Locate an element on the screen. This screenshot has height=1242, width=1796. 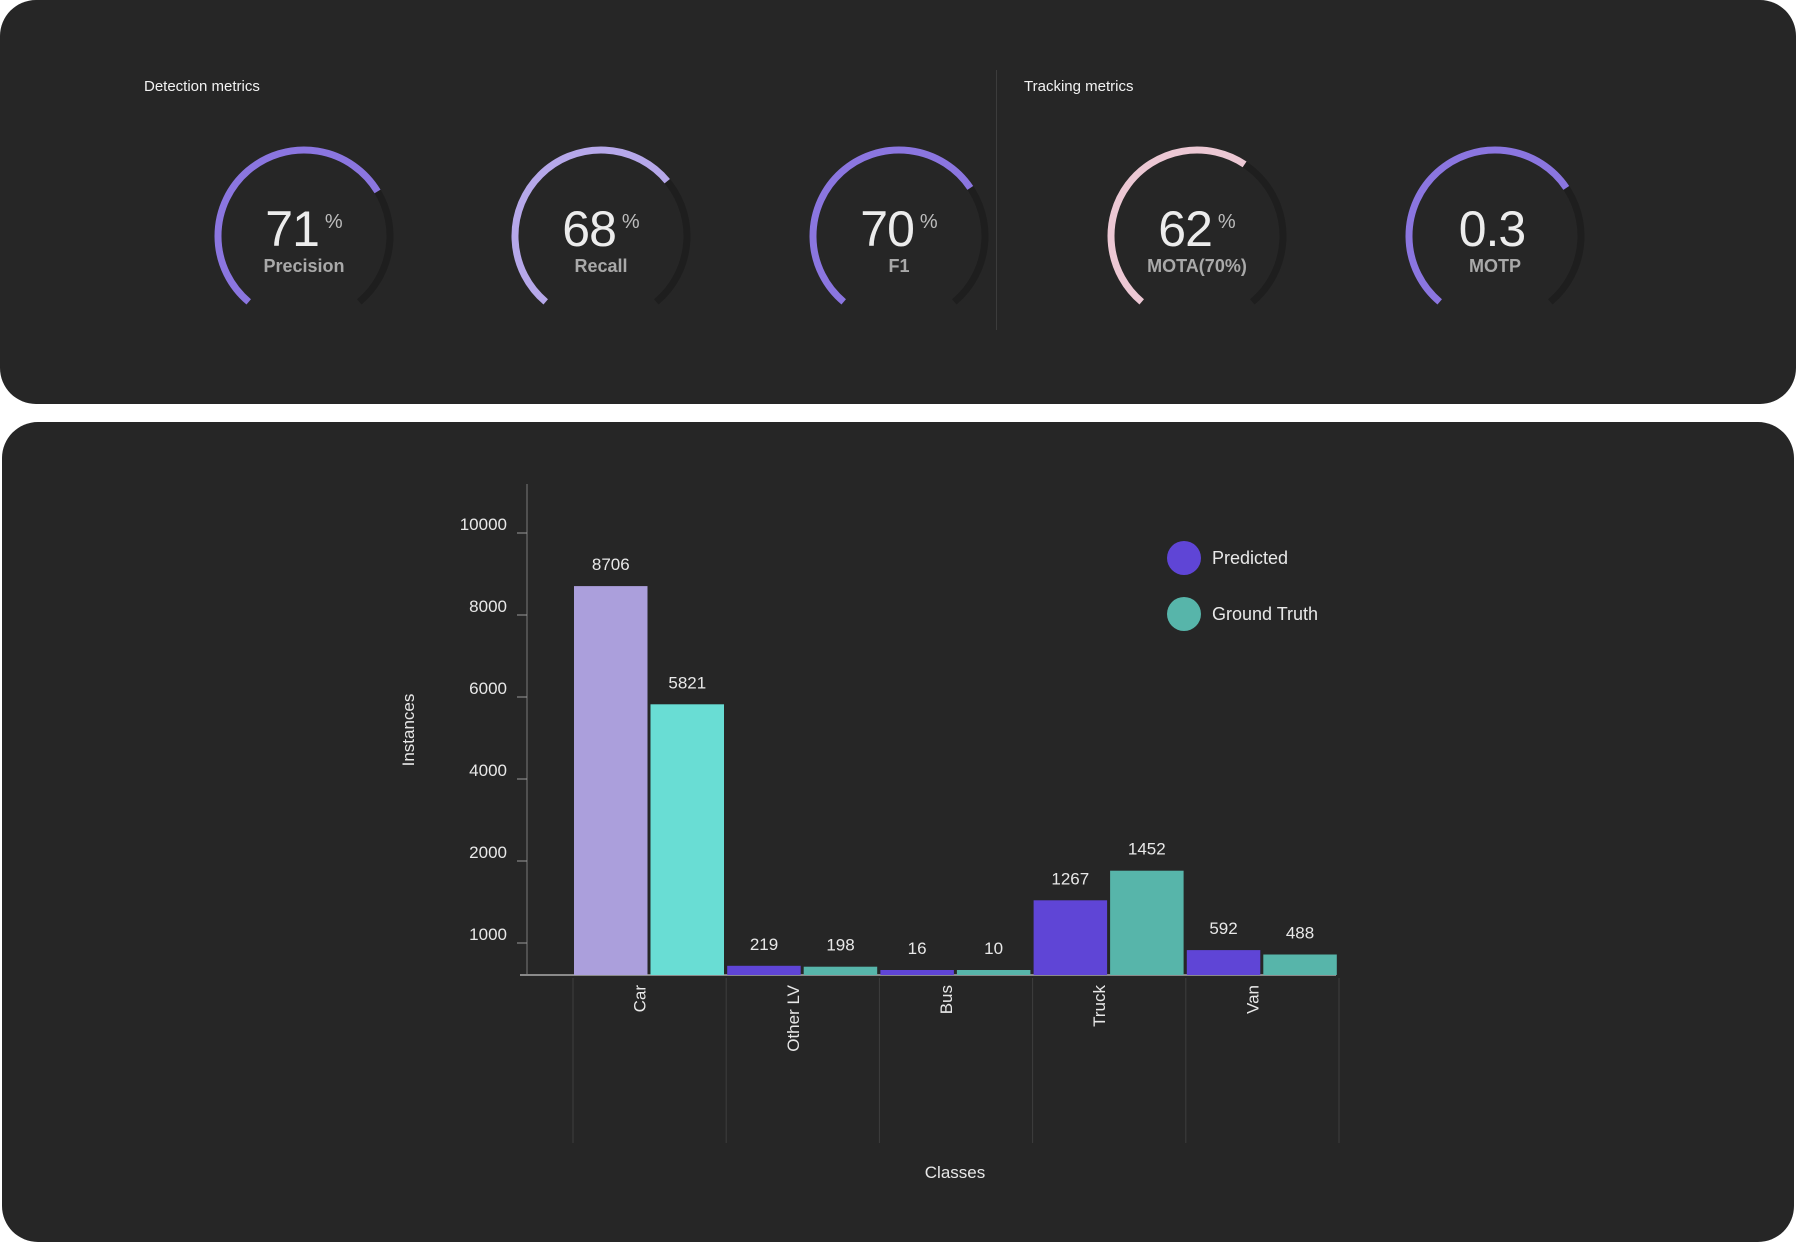
legend-label: Ground Truth is located at coordinates (1265, 614).